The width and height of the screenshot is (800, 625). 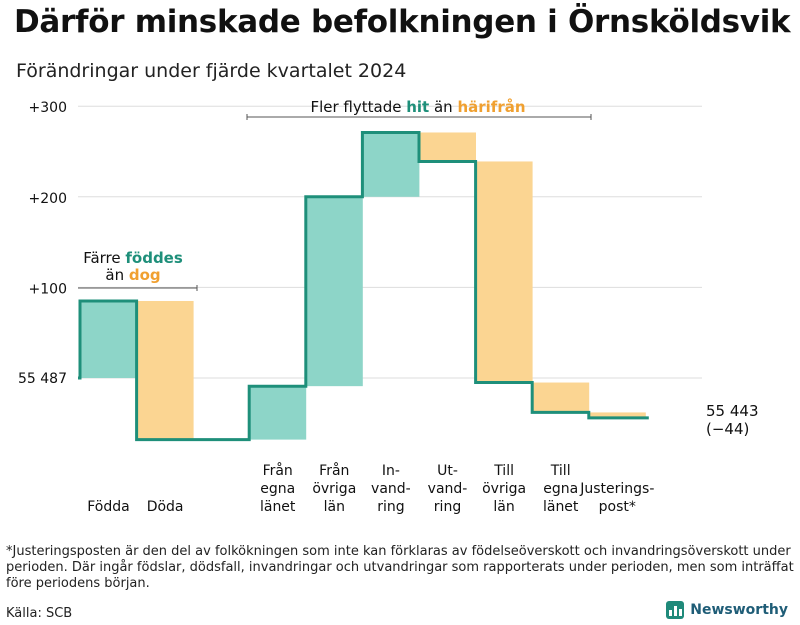 What do you see at coordinates (358, 107) in the screenshot?
I see `annotation-part: Fler flyttade` at bounding box center [358, 107].